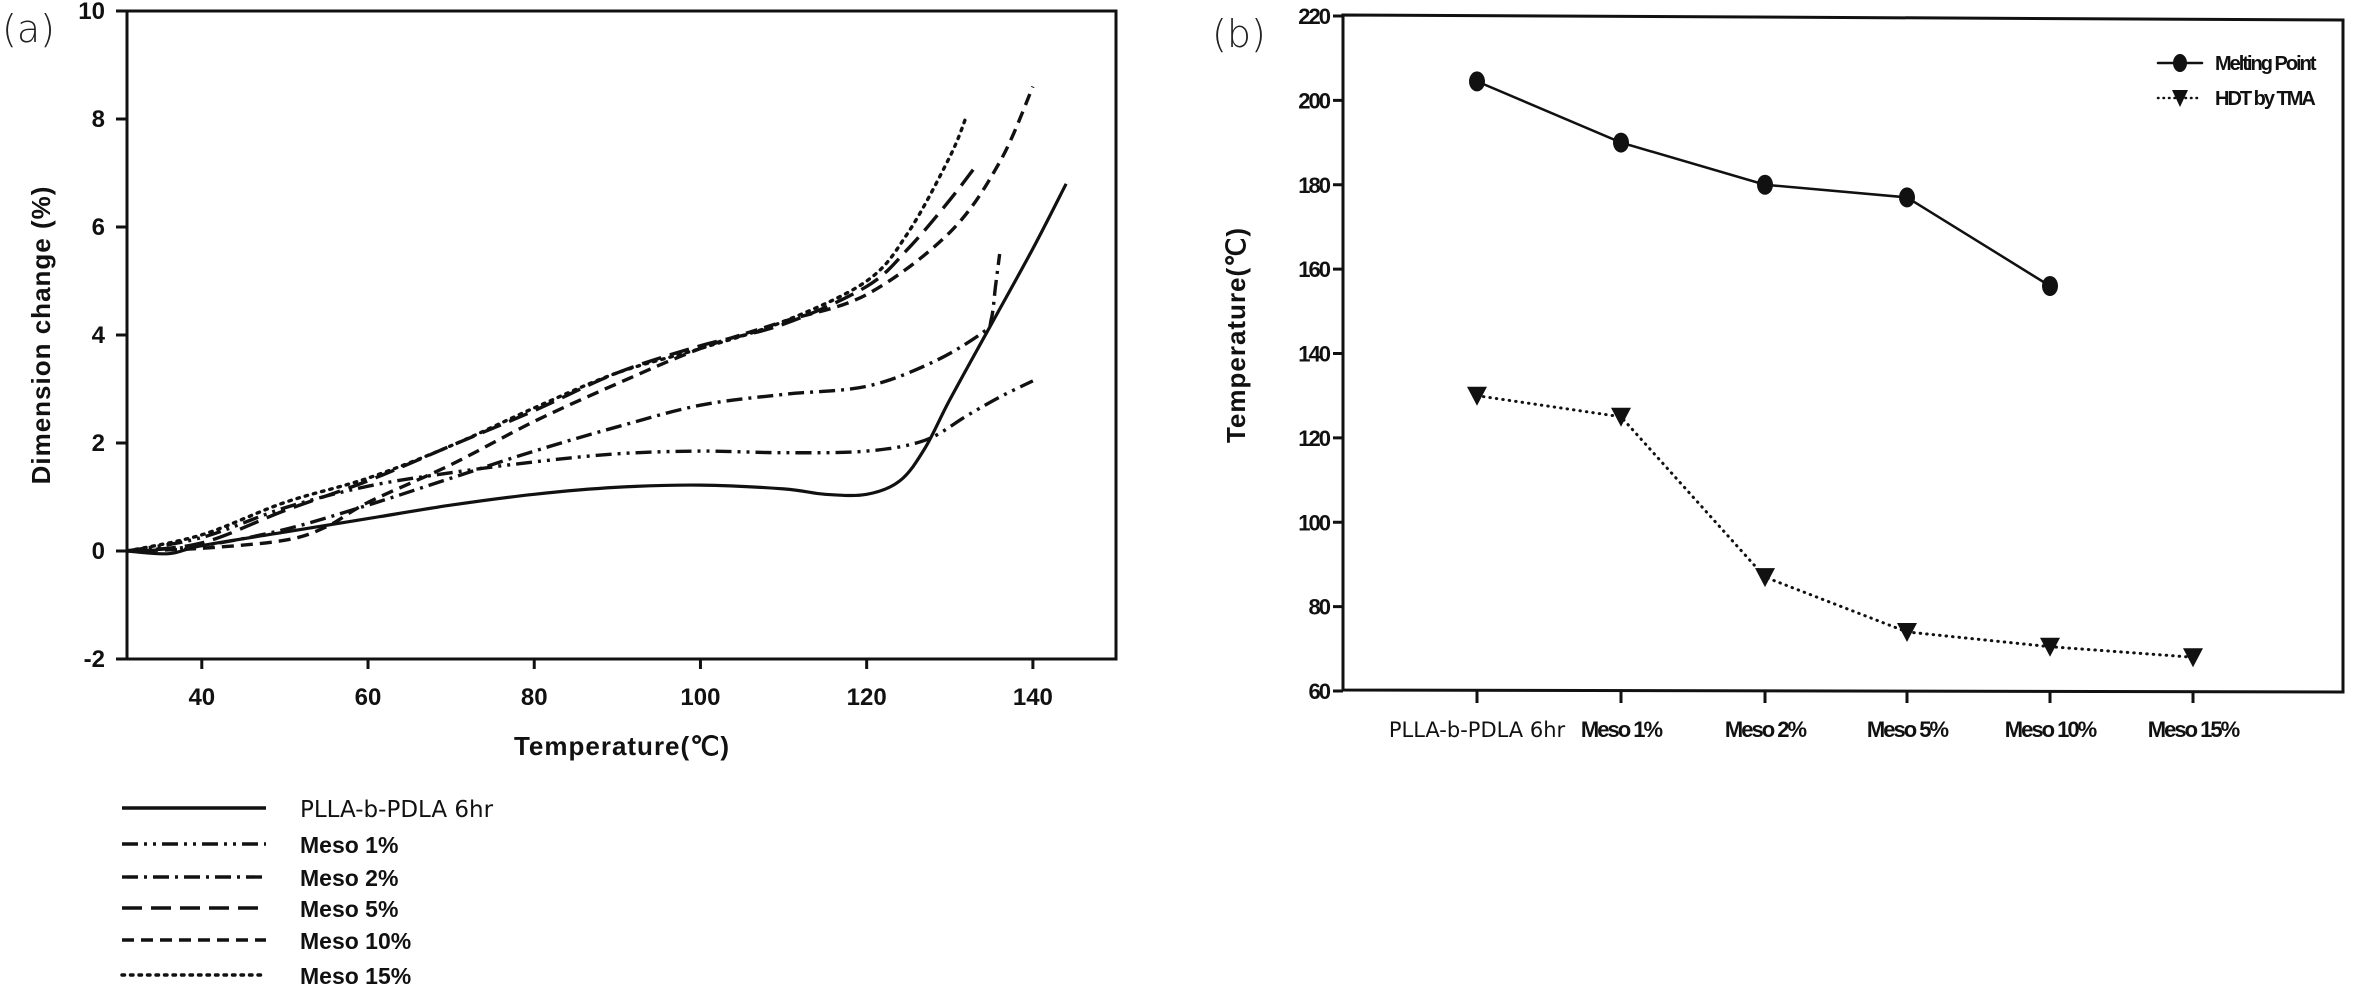 The height and width of the screenshot is (997, 2362). I want to click on chart-a-x-tick-label: 60, so click(368, 697).